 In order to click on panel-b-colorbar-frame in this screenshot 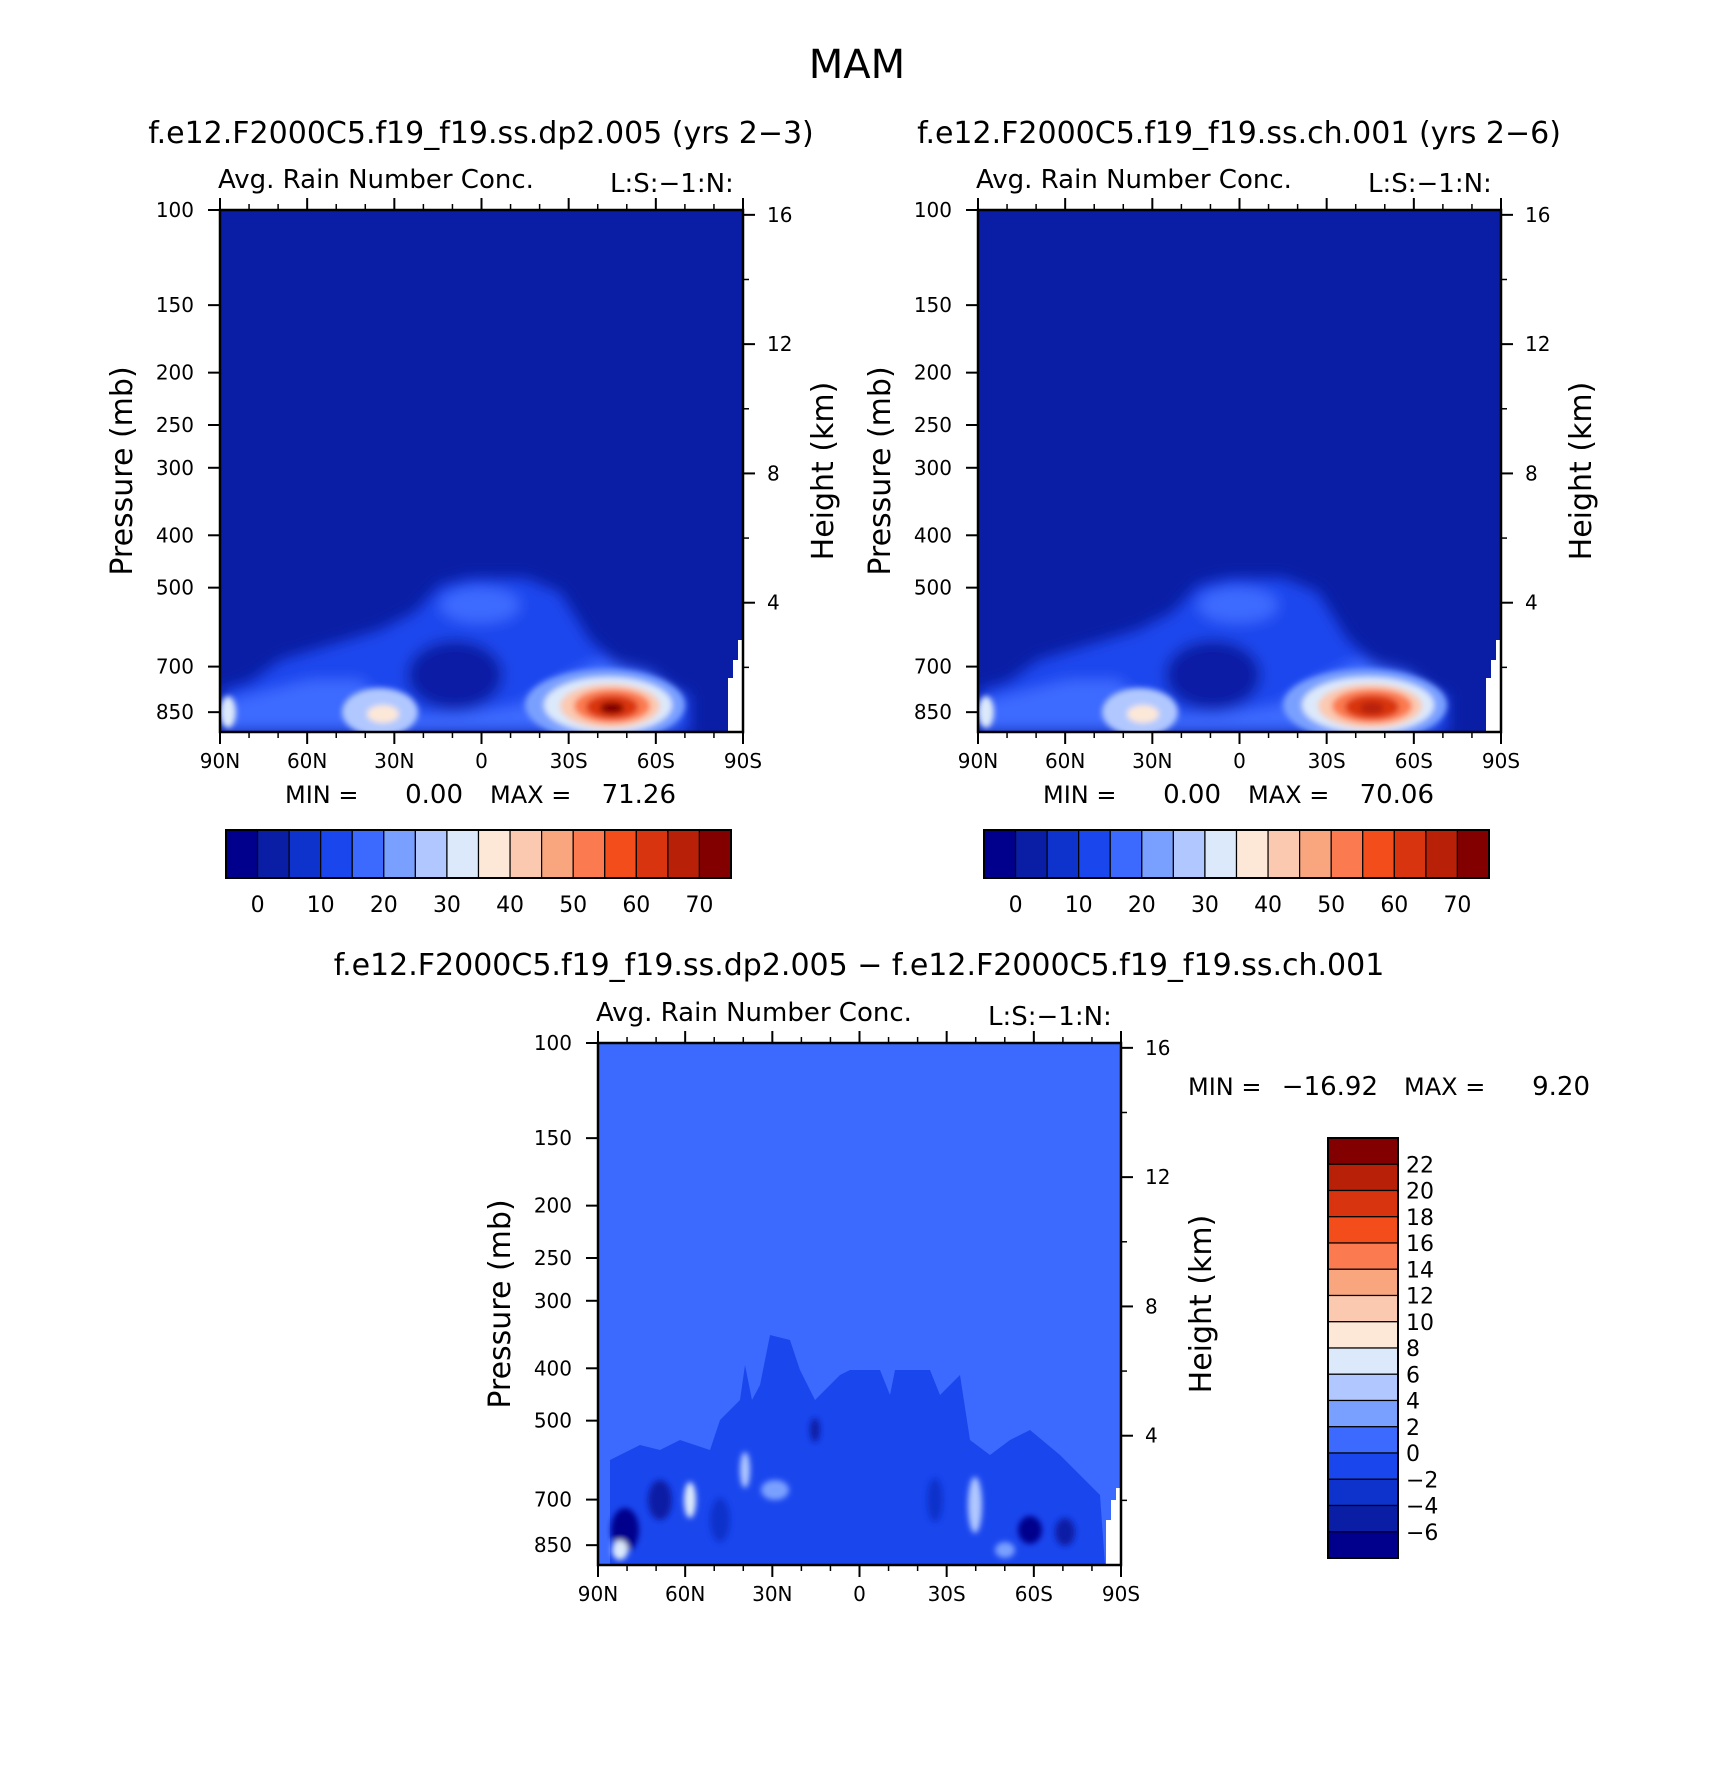, I will do `click(1236, 854)`.